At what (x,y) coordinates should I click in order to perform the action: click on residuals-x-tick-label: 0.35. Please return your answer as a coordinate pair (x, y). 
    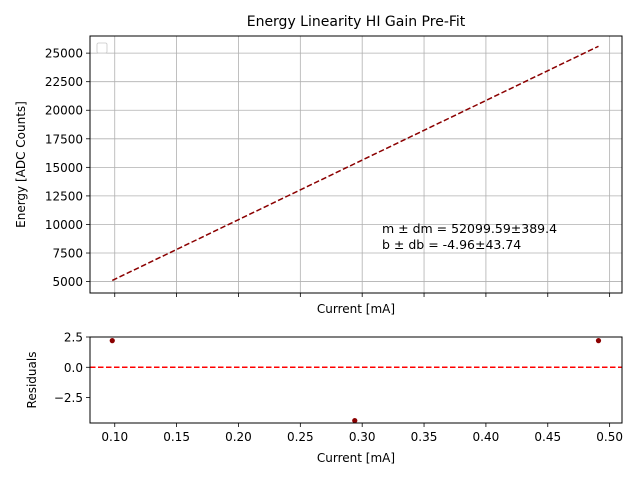
    Looking at the image, I should click on (424, 437).